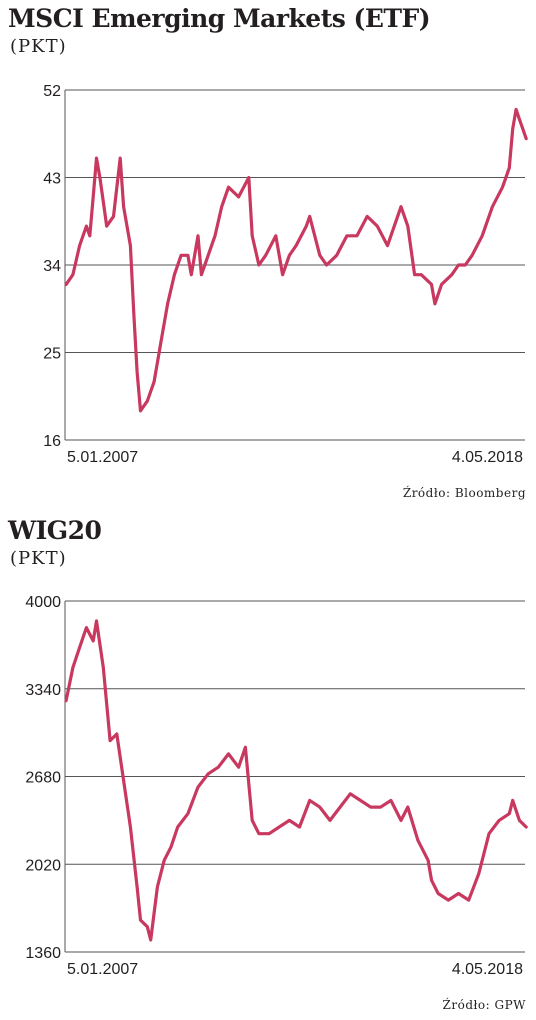  I want to click on msci-ytick-label: 16, so click(52, 441).